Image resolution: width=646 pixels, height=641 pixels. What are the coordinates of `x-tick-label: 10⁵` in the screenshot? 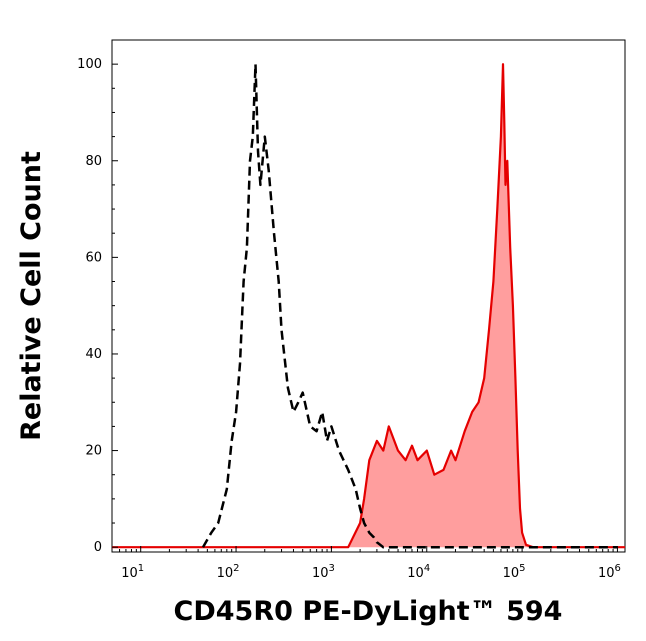 It's located at (514, 572).